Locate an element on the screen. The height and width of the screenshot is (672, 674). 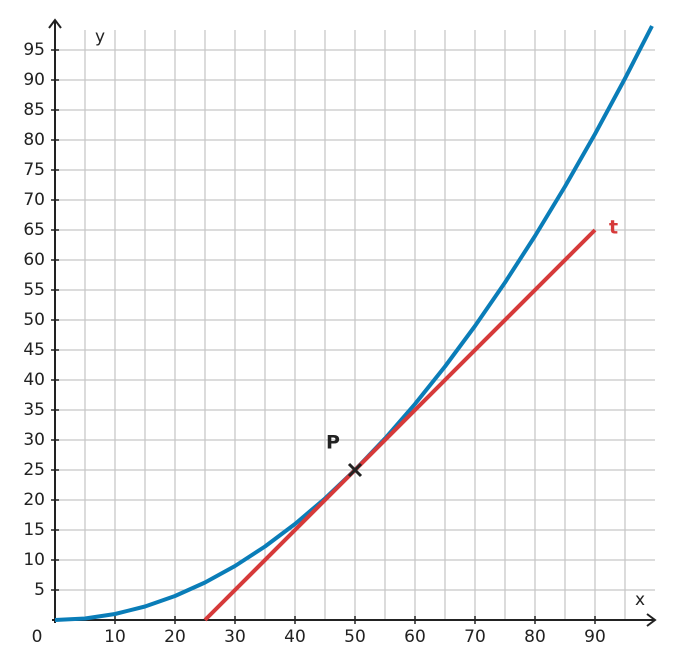
y-tick-label: 75 is located at coordinates (34, 170).